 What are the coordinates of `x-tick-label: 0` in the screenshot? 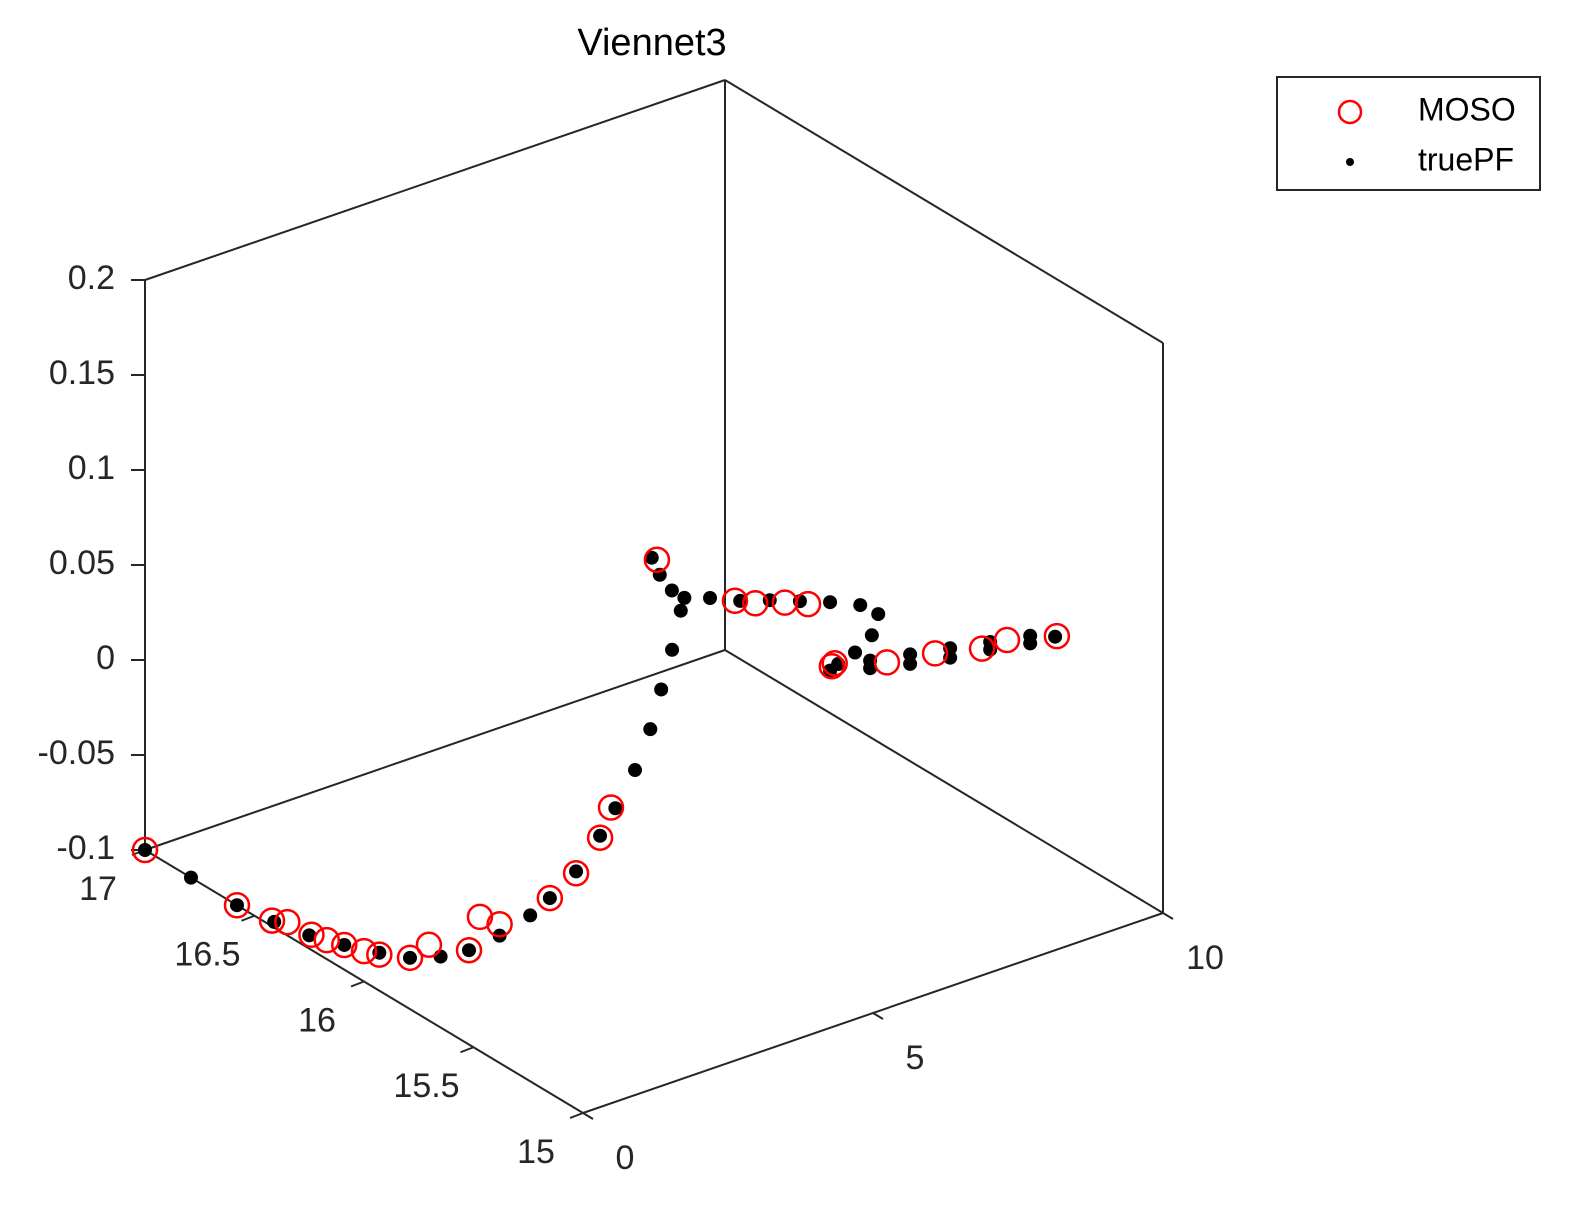 It's located at (625, 1158).